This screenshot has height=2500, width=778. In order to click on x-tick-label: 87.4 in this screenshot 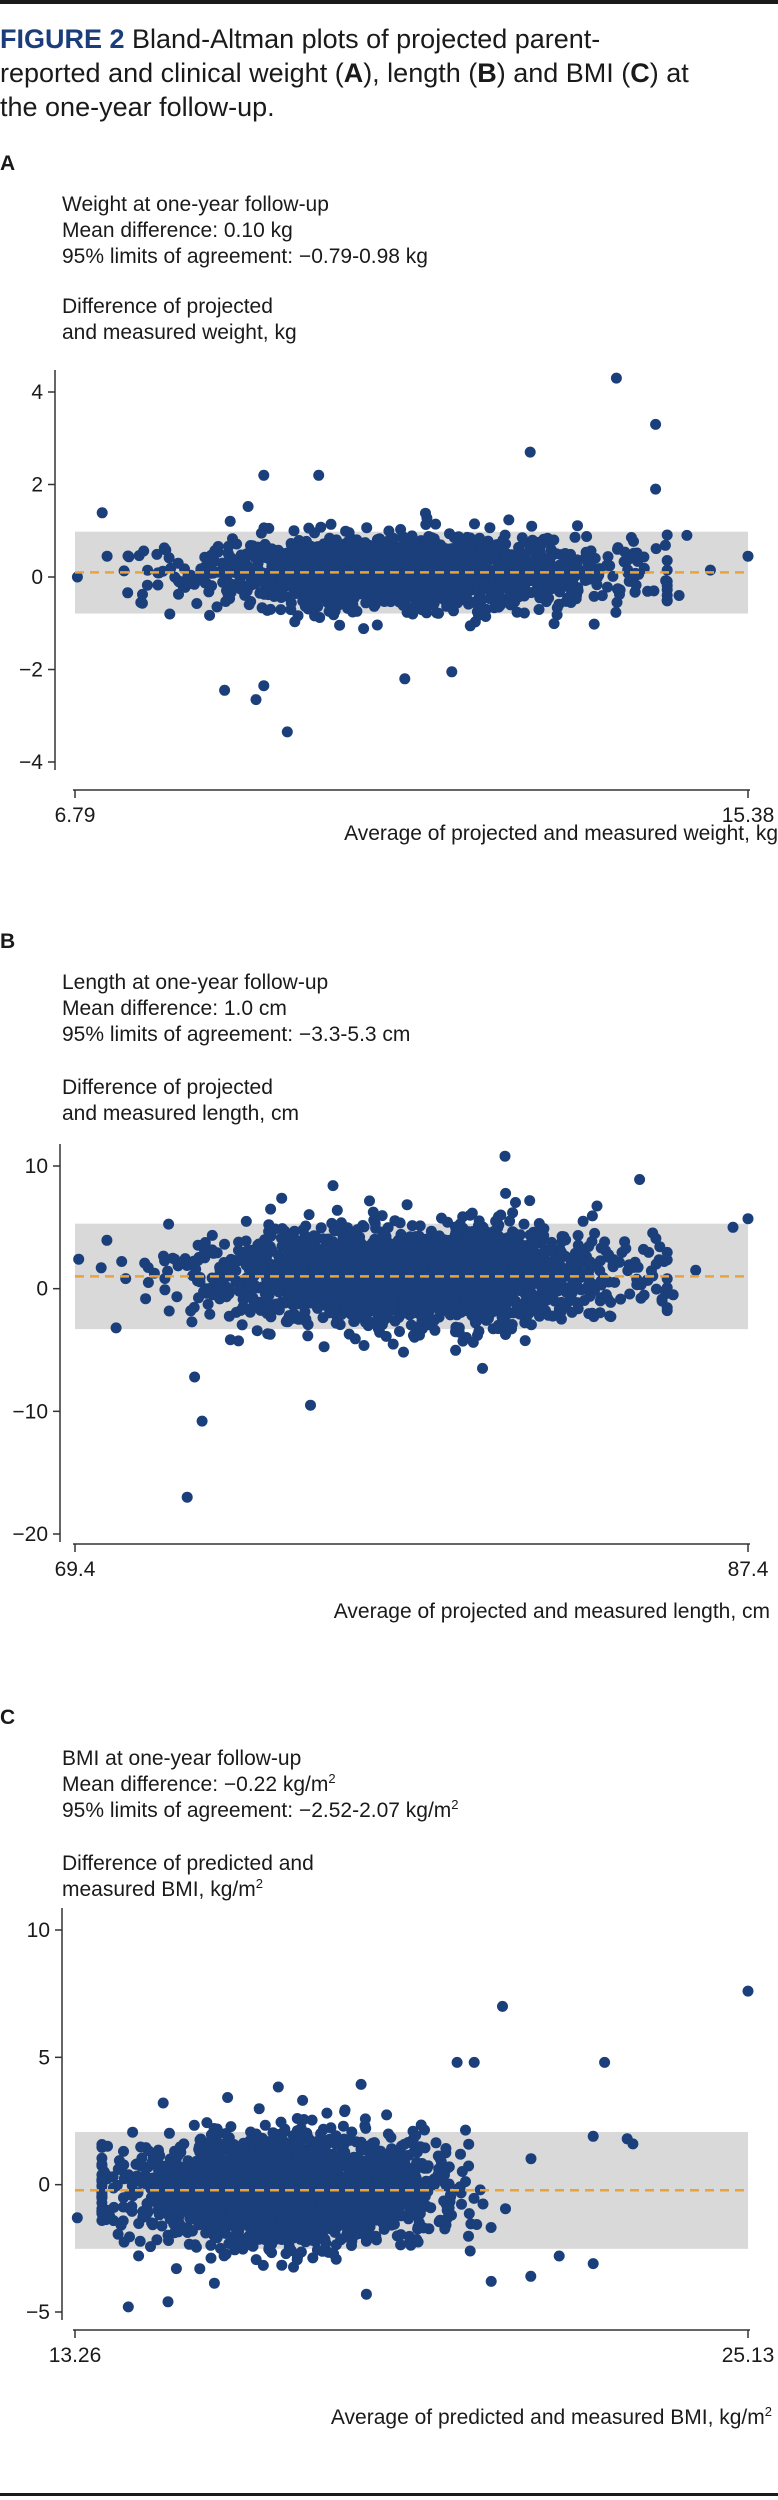, I will do `click(748, 1569)`.